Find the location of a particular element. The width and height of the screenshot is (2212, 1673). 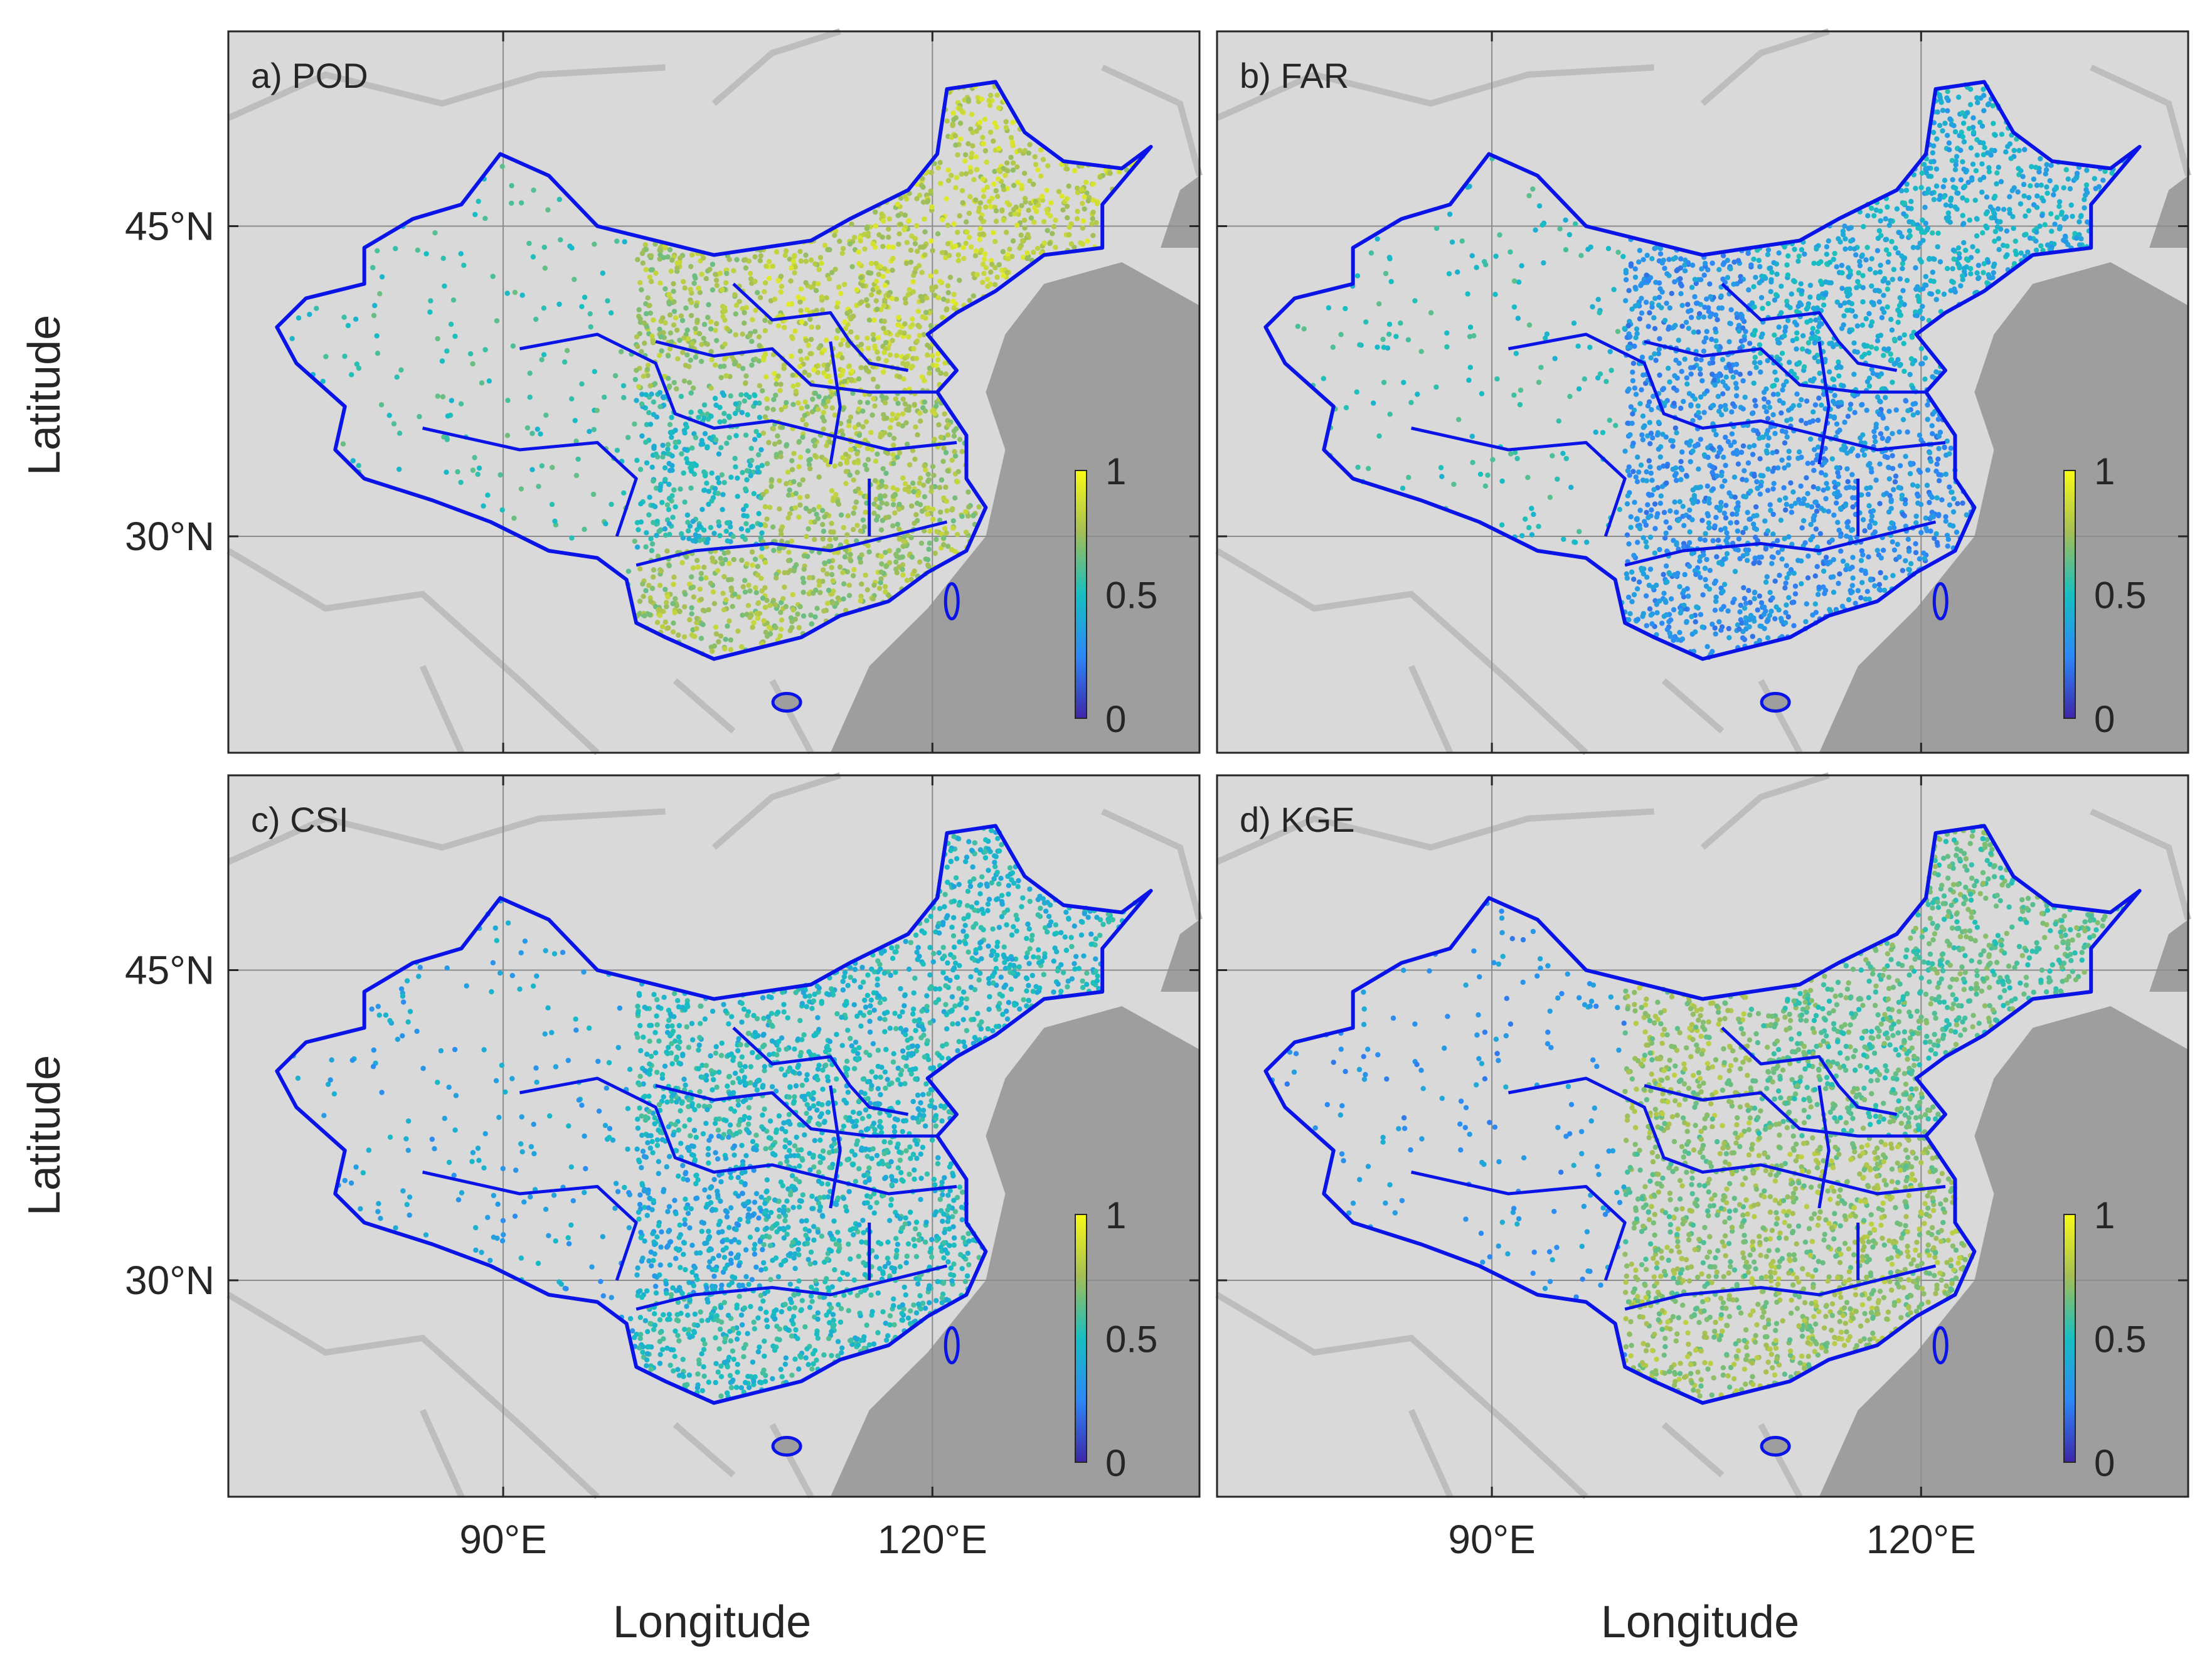

region-boundary is located at coordinates (791, 544).